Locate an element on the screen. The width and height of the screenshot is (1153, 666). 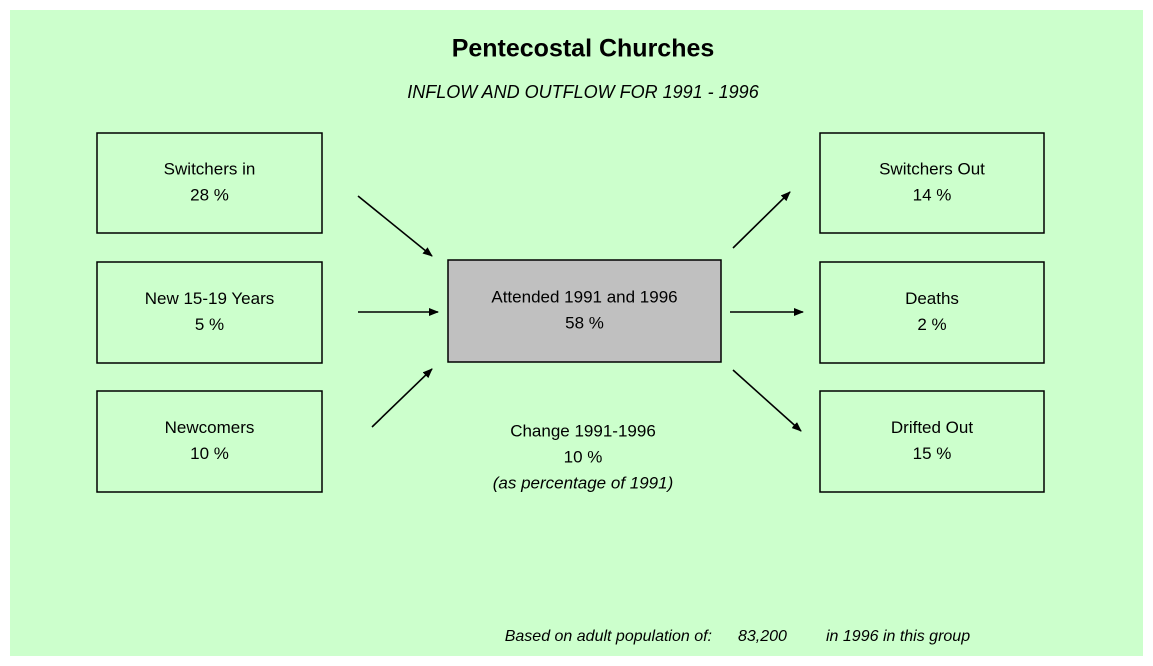
title: Pentecostal Churches is located at coordinates (583, 49).